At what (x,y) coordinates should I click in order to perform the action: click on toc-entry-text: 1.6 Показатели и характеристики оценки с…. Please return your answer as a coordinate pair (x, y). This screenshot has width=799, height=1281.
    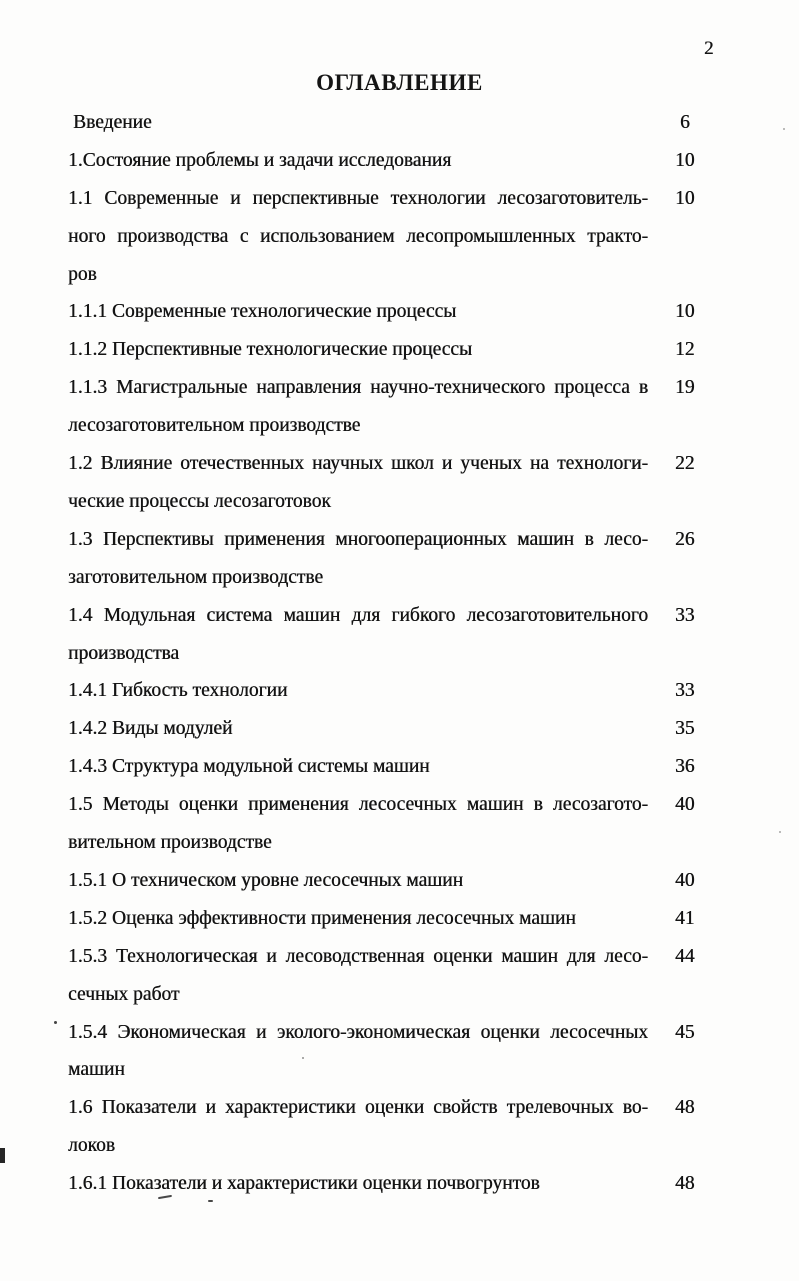
    Looking at the image, I should click on (358, 1127).